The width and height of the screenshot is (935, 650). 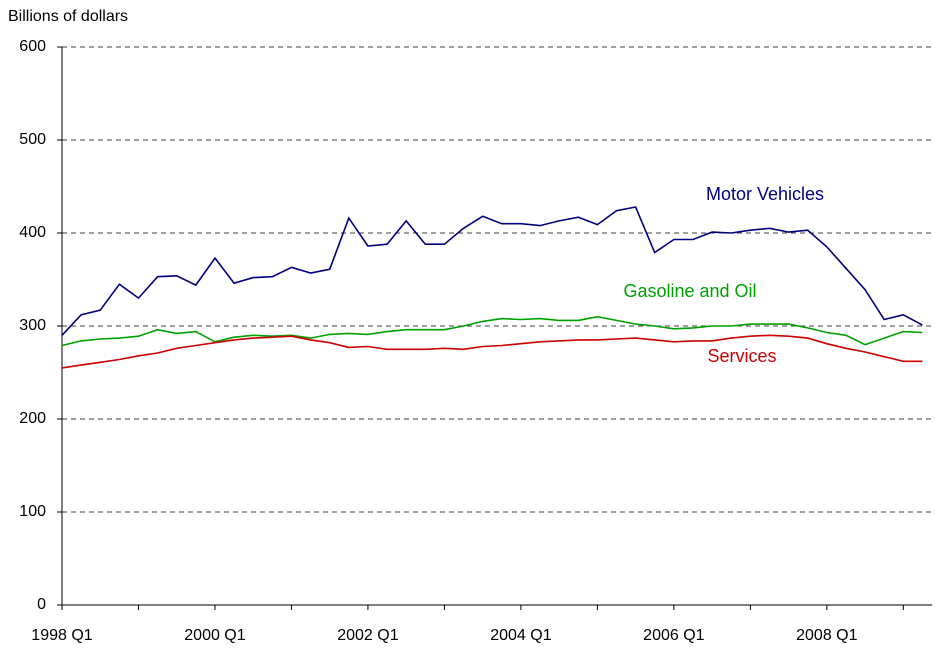 What do you see at coordinates (32, 46) in the screenshot?
I see `y-tick-label: 600` at bounding box center [32, 46].